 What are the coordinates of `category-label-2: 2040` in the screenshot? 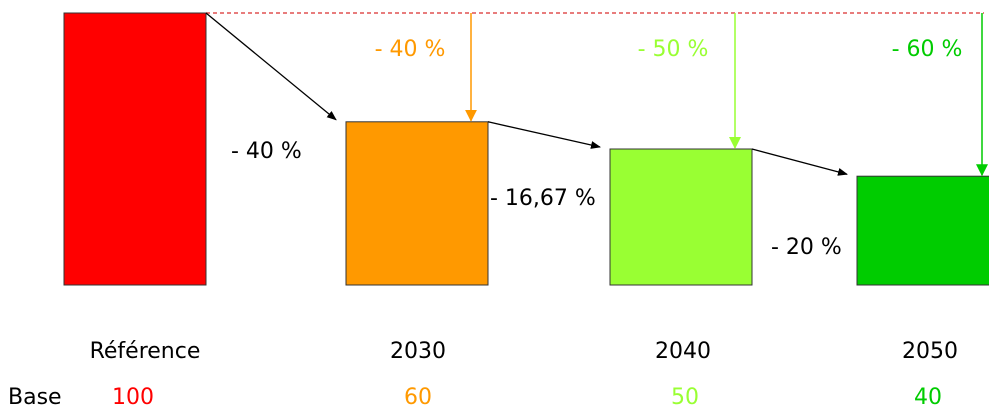 It's located at (683, 351).